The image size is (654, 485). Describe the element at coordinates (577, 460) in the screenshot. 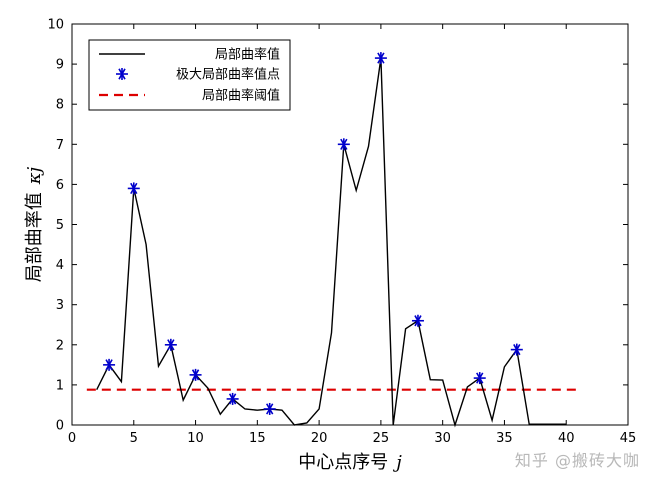

I see `watermark: 知乎 @搬砖大咖` at that location.